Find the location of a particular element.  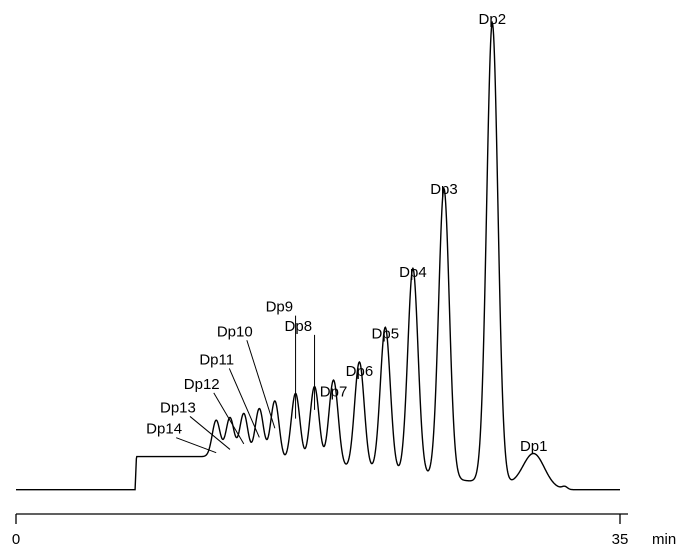

peak-label-dp9: Dp9 is located at coordinates (280, 307).